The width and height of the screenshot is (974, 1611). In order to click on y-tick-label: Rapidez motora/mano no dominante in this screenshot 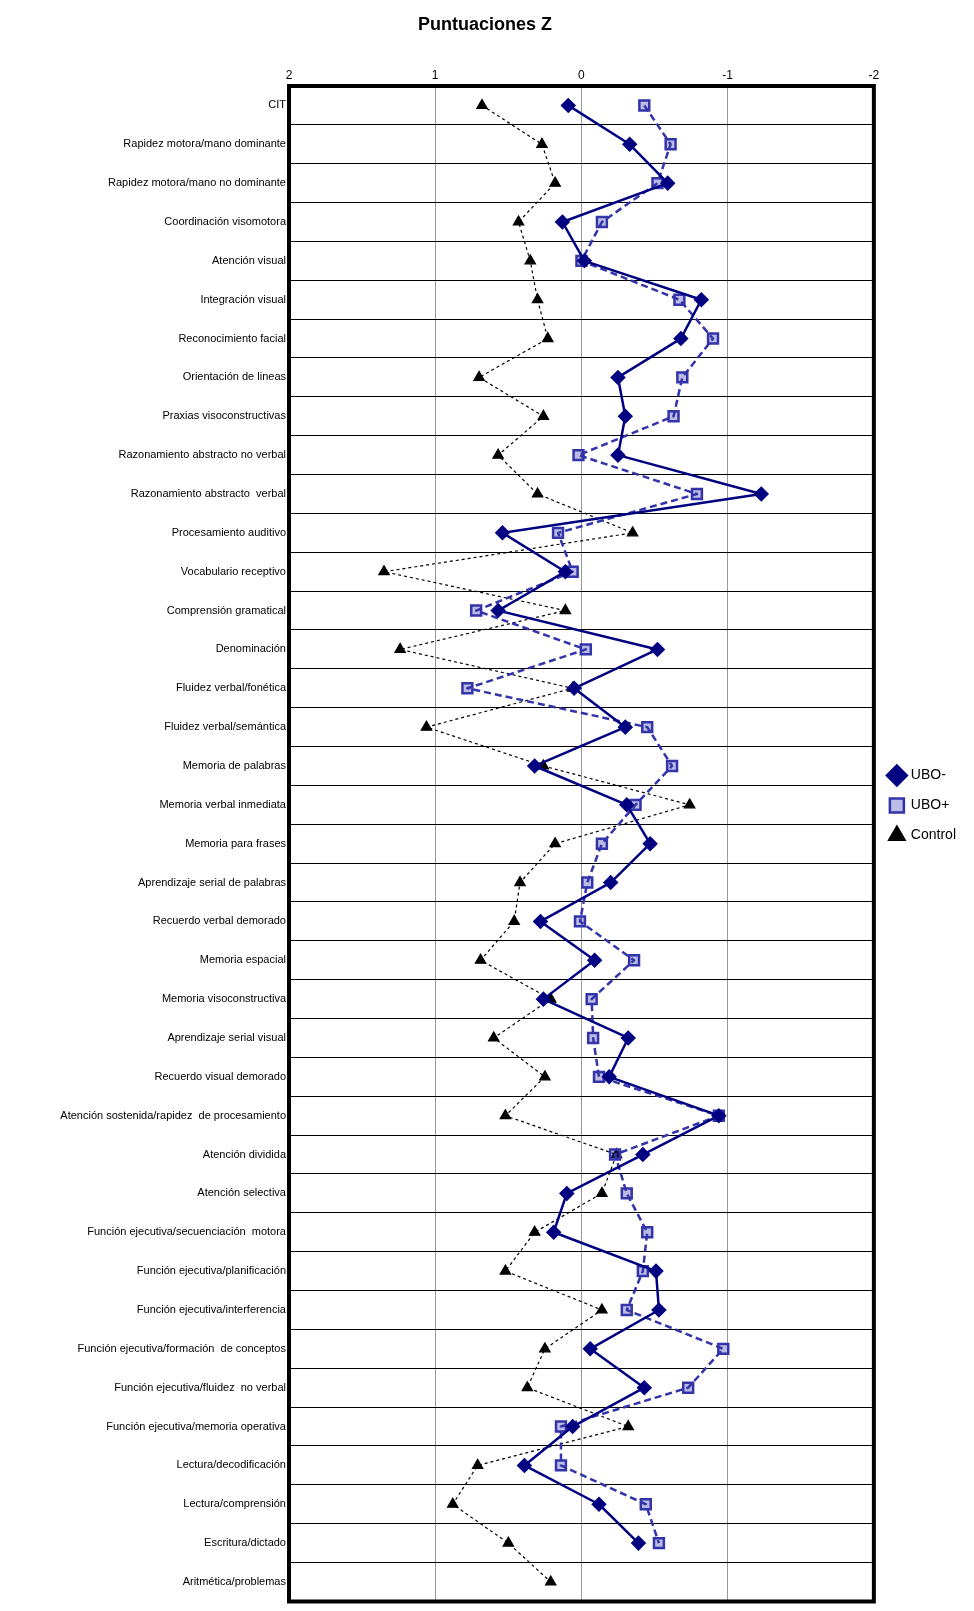, I will do `click(197, 182)`.